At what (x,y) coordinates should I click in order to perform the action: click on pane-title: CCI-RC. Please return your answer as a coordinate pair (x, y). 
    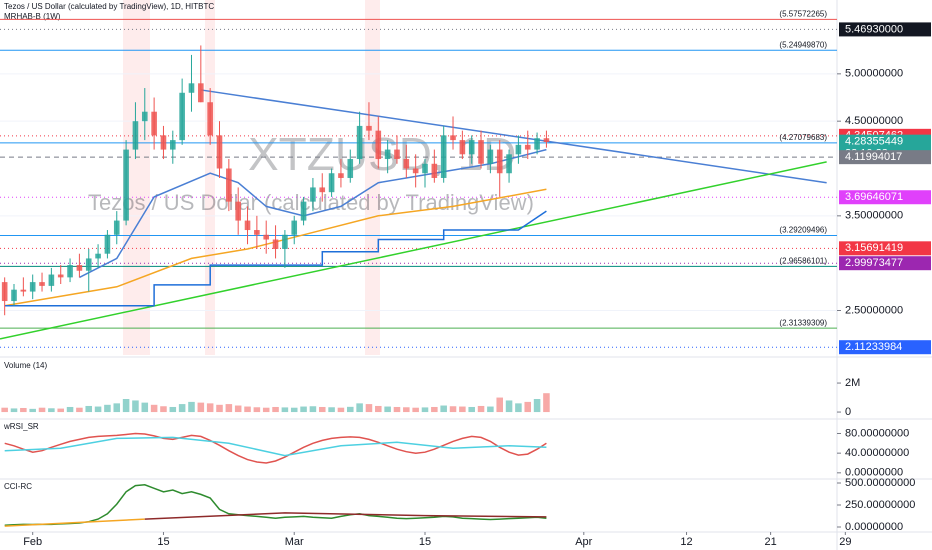
    Looking at the image, I should click on (18, 486).